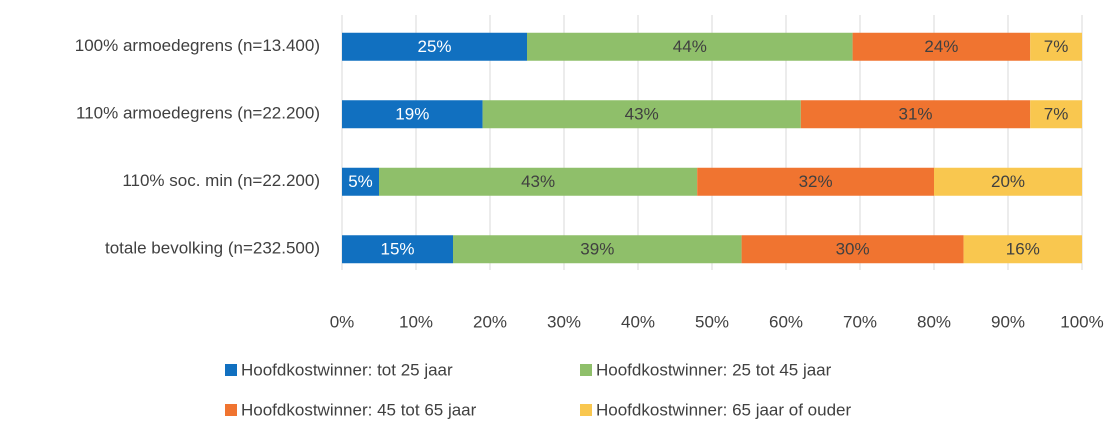 The height and width of the screenshot is (425, 1110). I want to click on x-tick-label: 30%, so click(564, 321).